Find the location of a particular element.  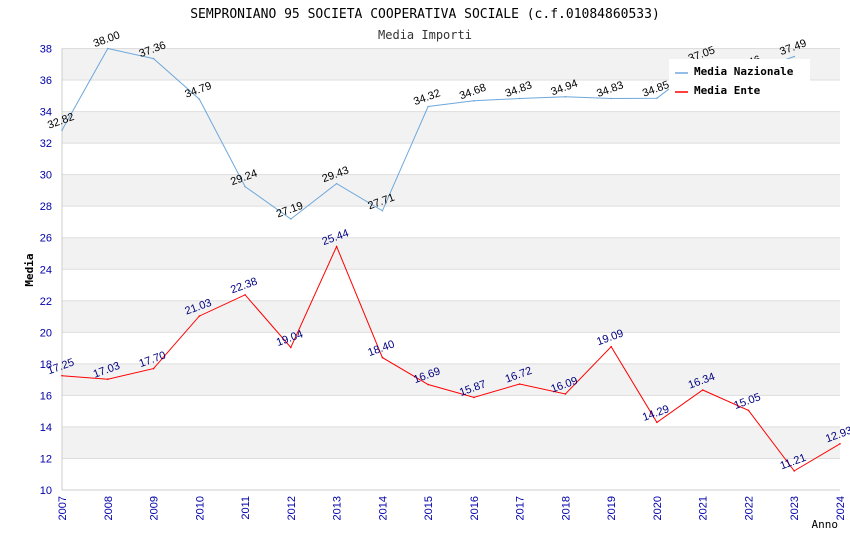

legend-label-nazionale: Media Nazionale is located at coordinates (744, 71).